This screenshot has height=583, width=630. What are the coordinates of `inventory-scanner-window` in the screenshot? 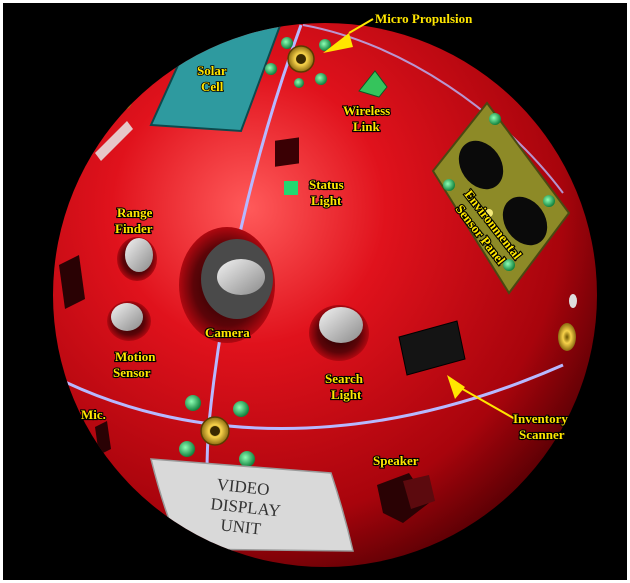 It's located at (432, 348).